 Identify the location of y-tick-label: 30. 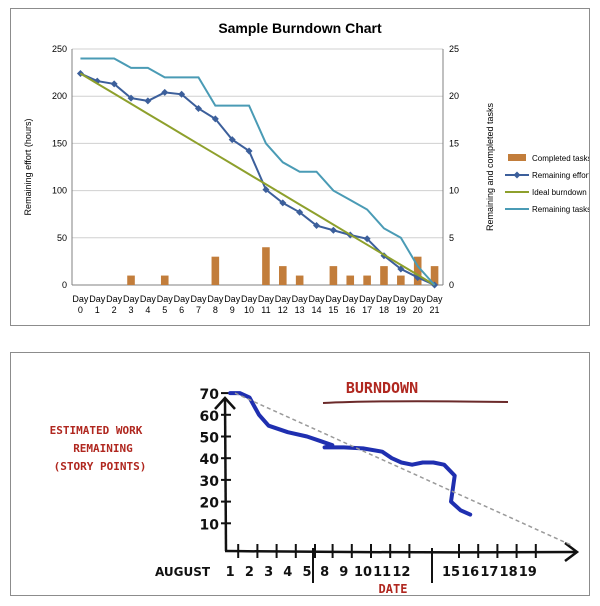
(210, 482).